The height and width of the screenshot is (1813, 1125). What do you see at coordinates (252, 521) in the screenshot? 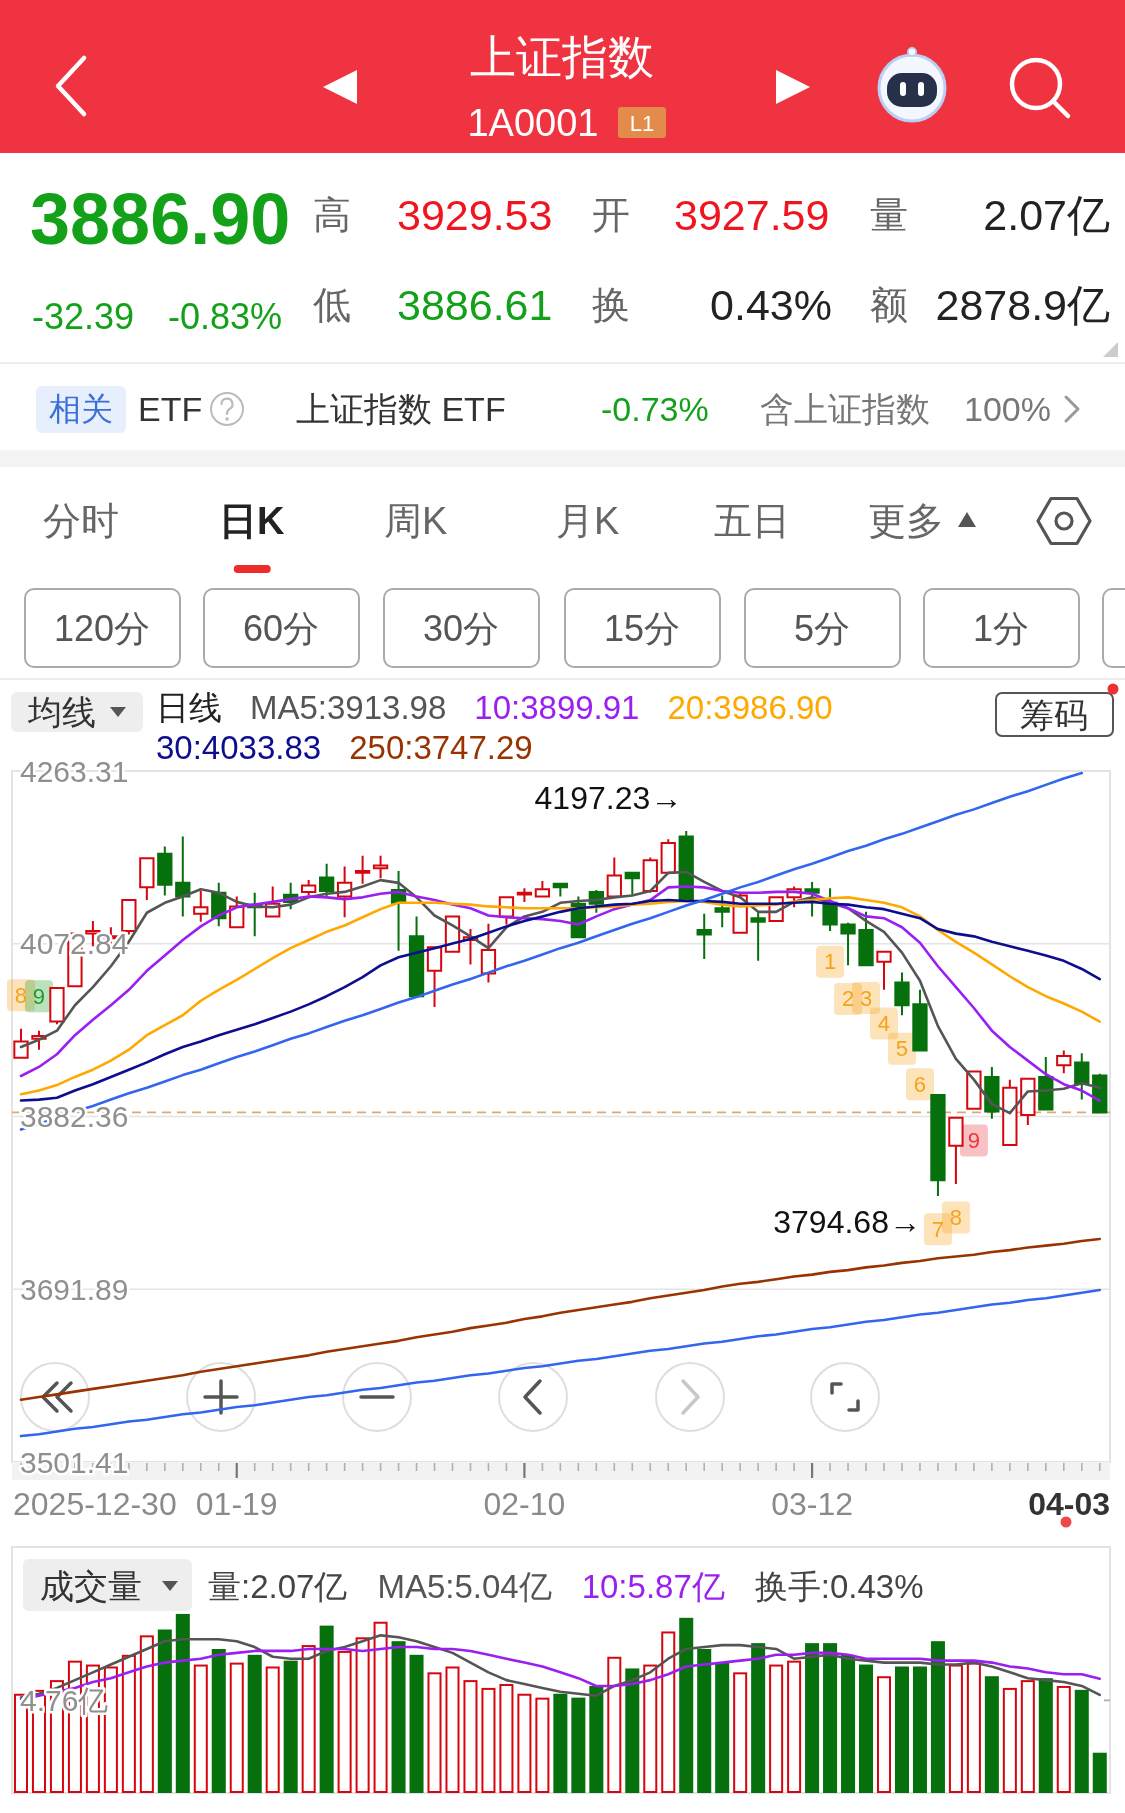
I see `text: 日K` at bounding box center [252, 521].